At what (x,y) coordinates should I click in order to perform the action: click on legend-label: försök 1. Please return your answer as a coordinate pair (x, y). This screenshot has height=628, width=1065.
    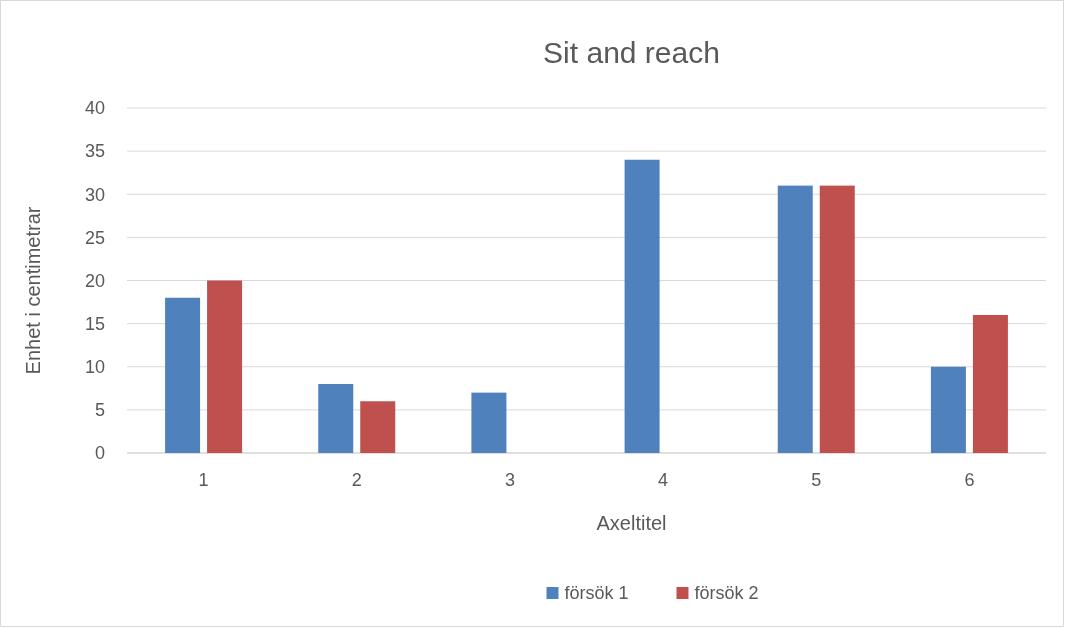
    Looking at the image, I should click on (596, 593).